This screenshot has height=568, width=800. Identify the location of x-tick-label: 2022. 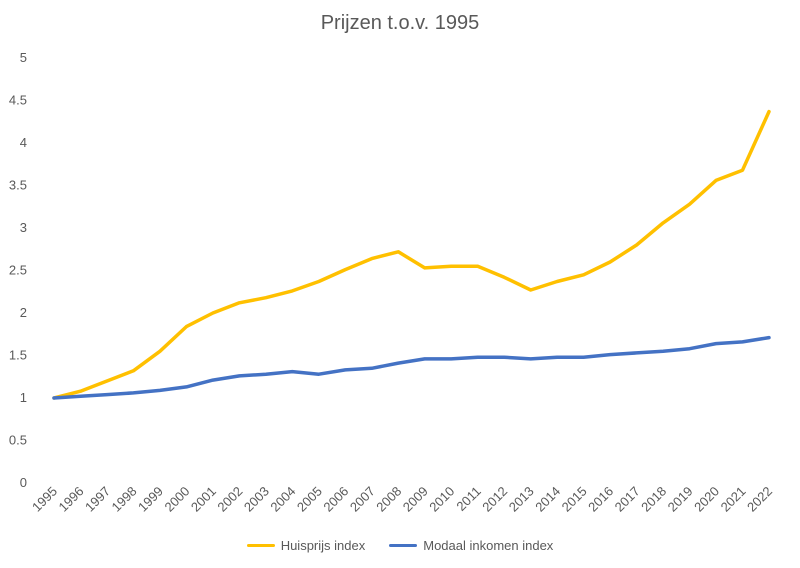
(759, 499).